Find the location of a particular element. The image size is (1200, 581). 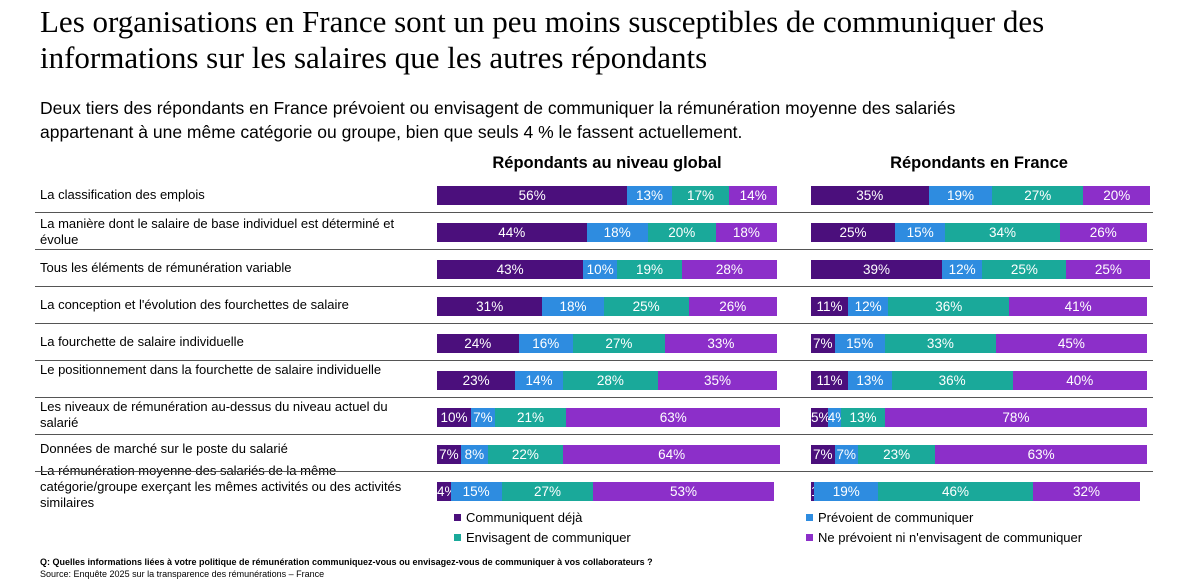

bar-segment-global-s0: 23% is located at coordinates (476, 380).